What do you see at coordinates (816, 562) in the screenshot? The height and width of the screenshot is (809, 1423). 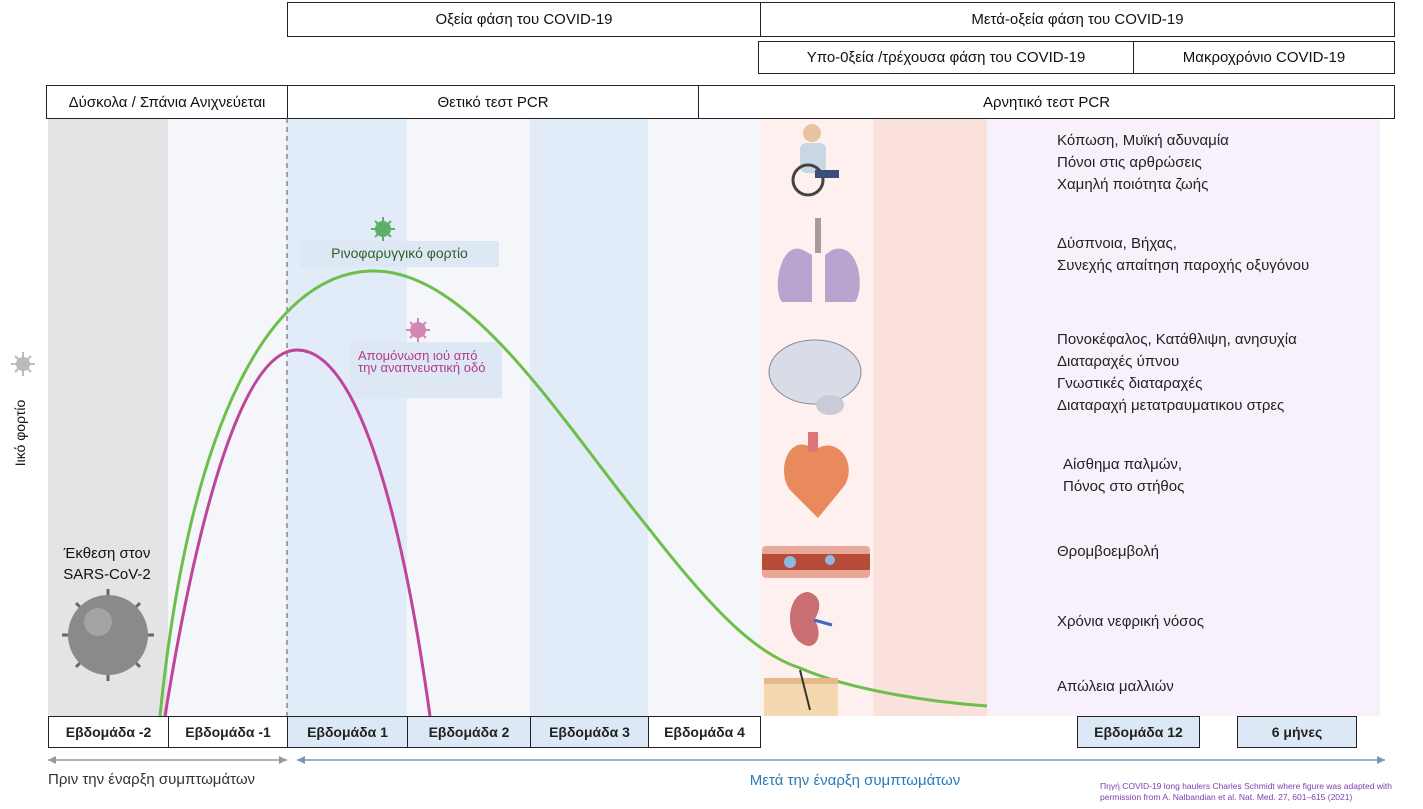 I see `blood-vessel-icon` at bounding box center [816, 562].